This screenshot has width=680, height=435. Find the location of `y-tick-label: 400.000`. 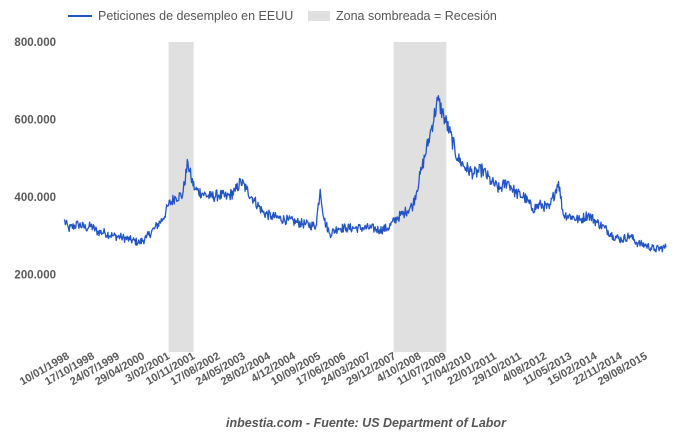

y-tick-label: 400.000 is located at coordinates (35, 198).